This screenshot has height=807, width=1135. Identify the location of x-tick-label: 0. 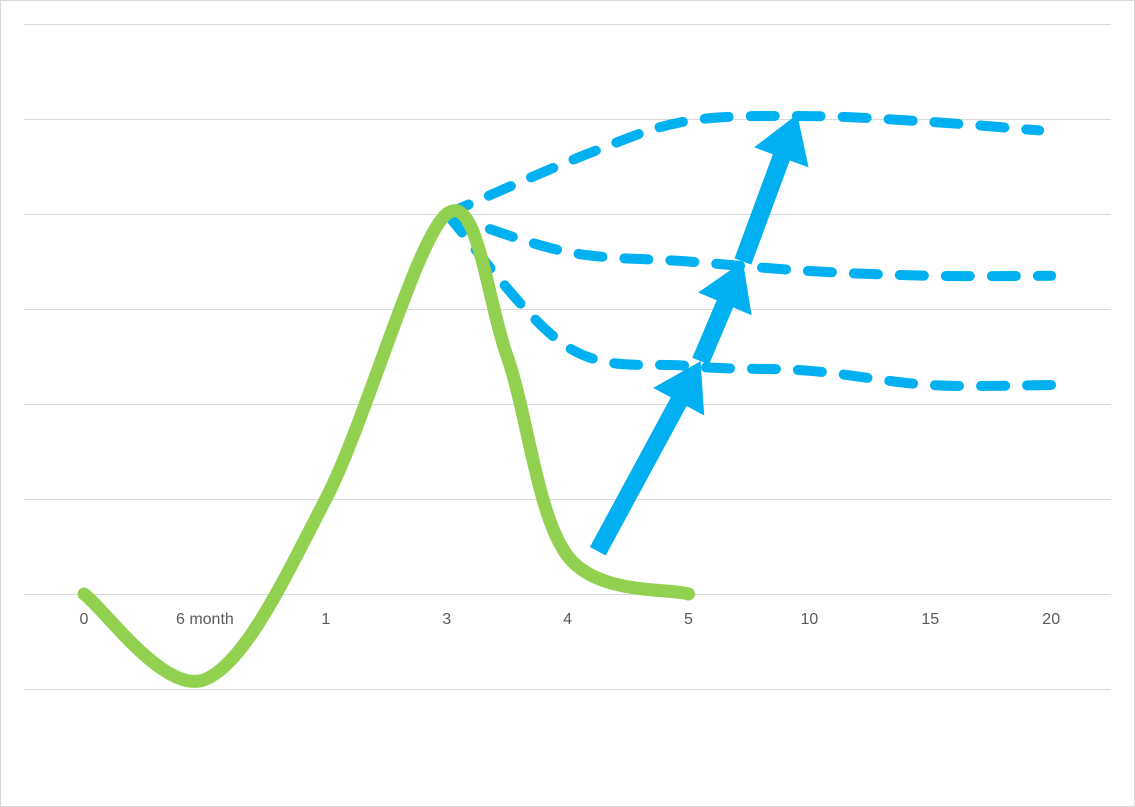
(84, 619).